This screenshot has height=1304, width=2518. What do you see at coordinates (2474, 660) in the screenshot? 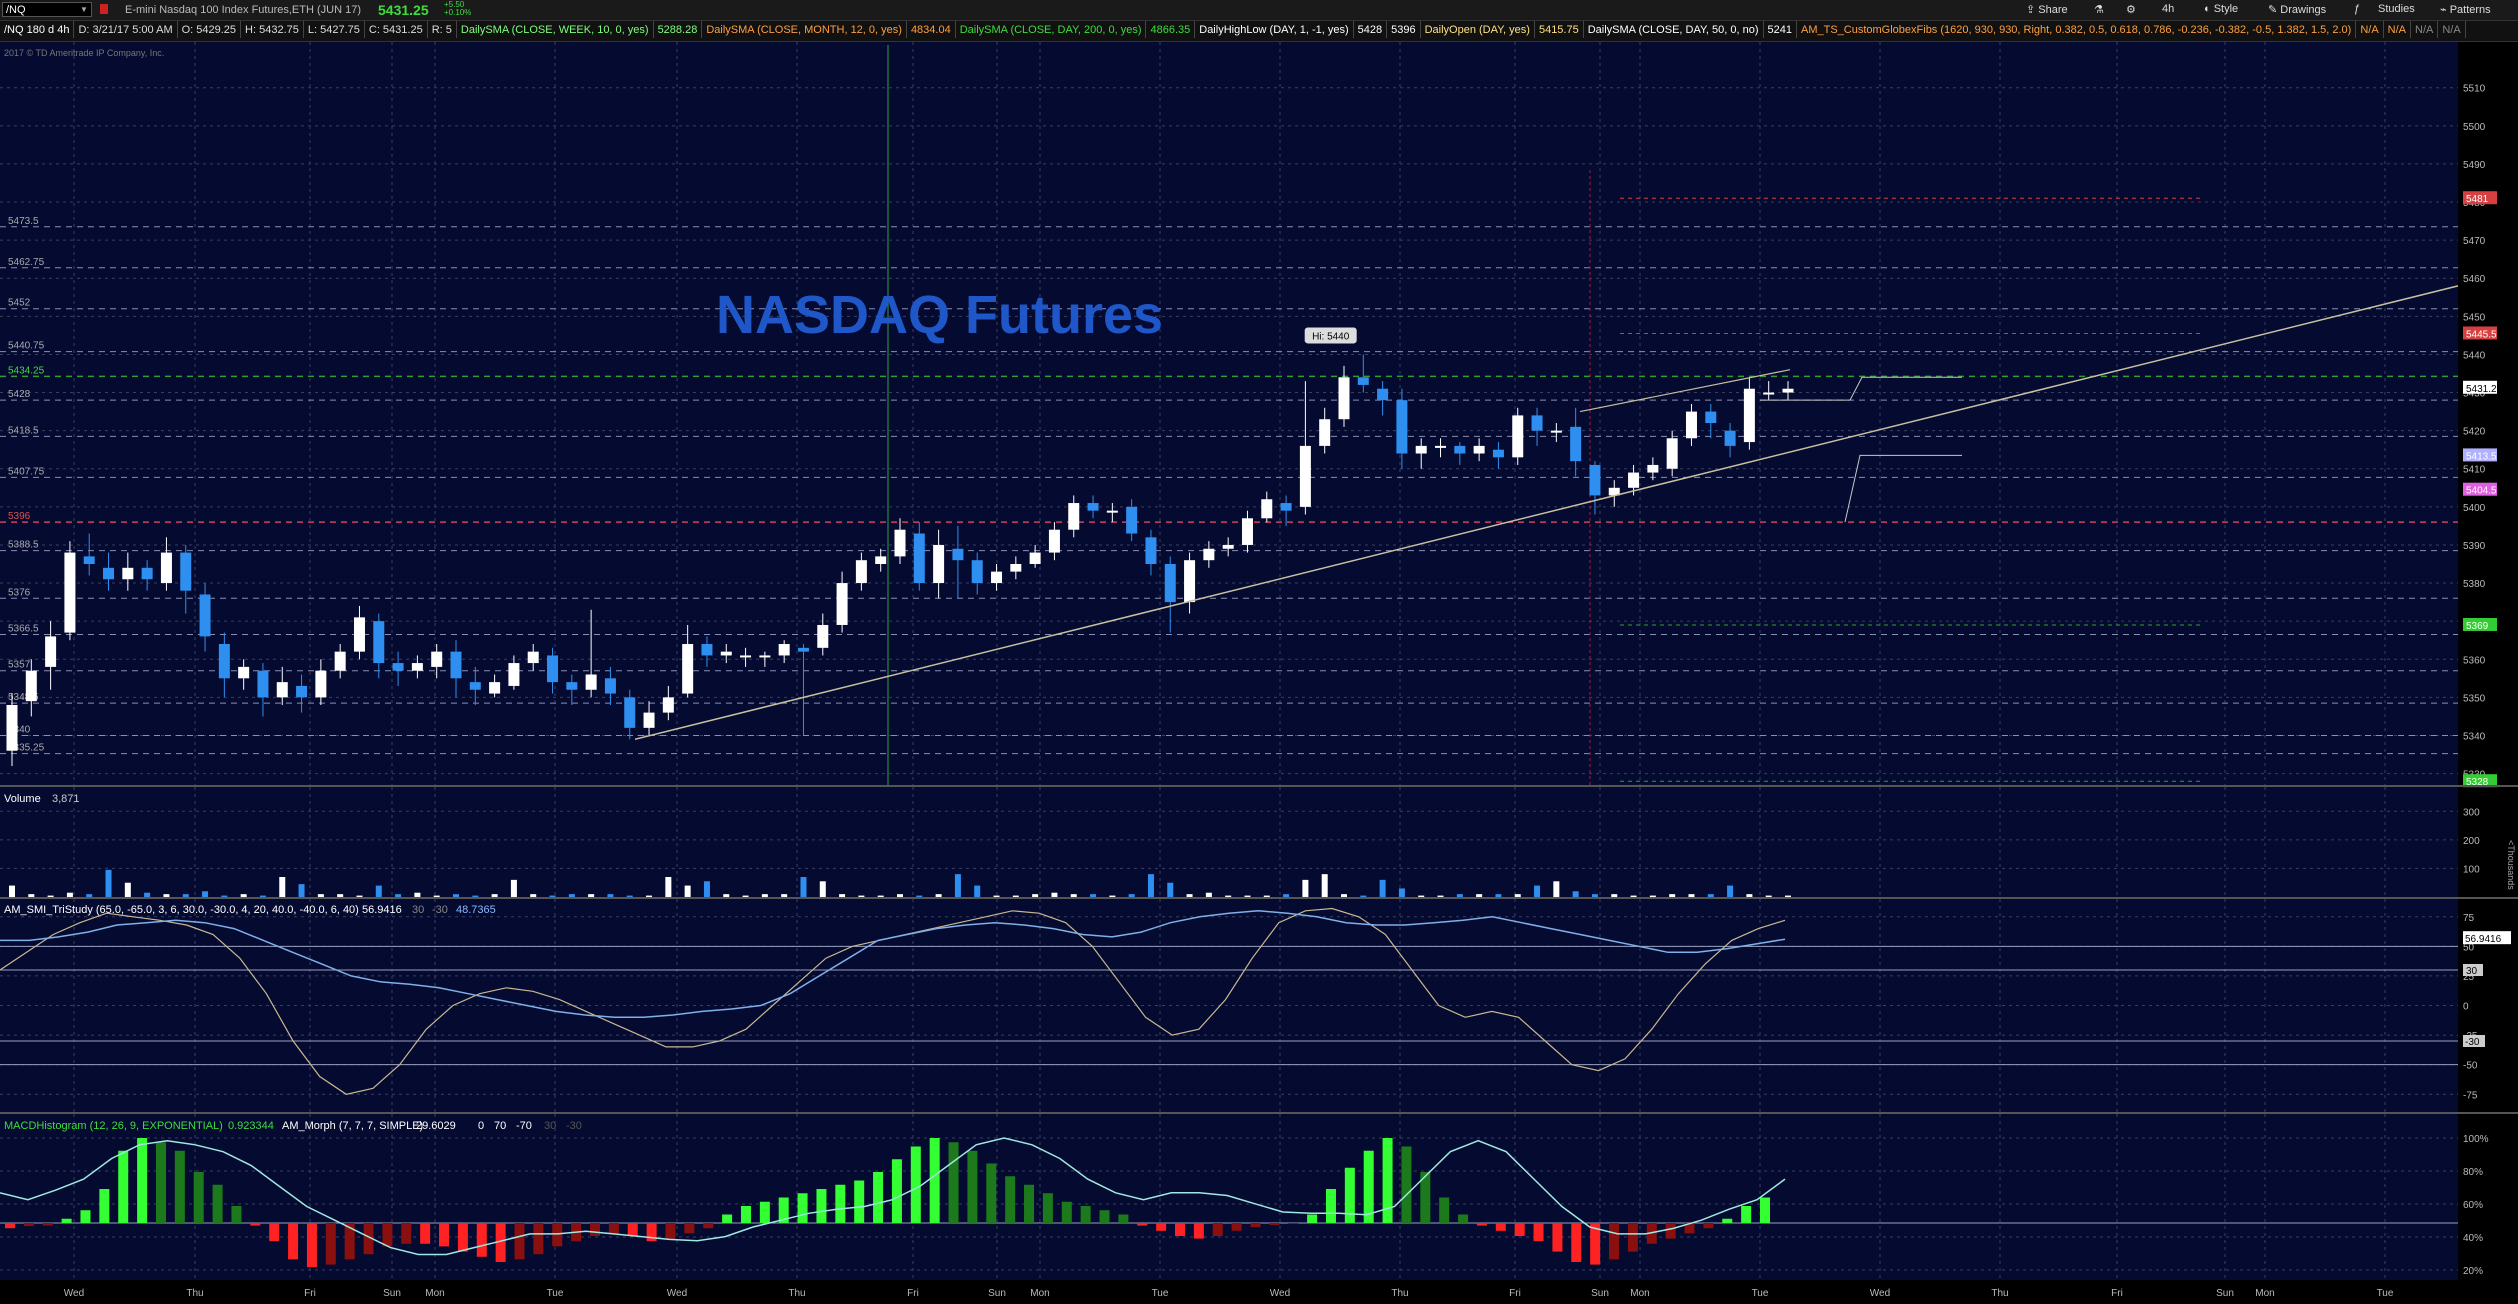
I see `y-tick-label: 5360` at bounding box center [2474, 660].